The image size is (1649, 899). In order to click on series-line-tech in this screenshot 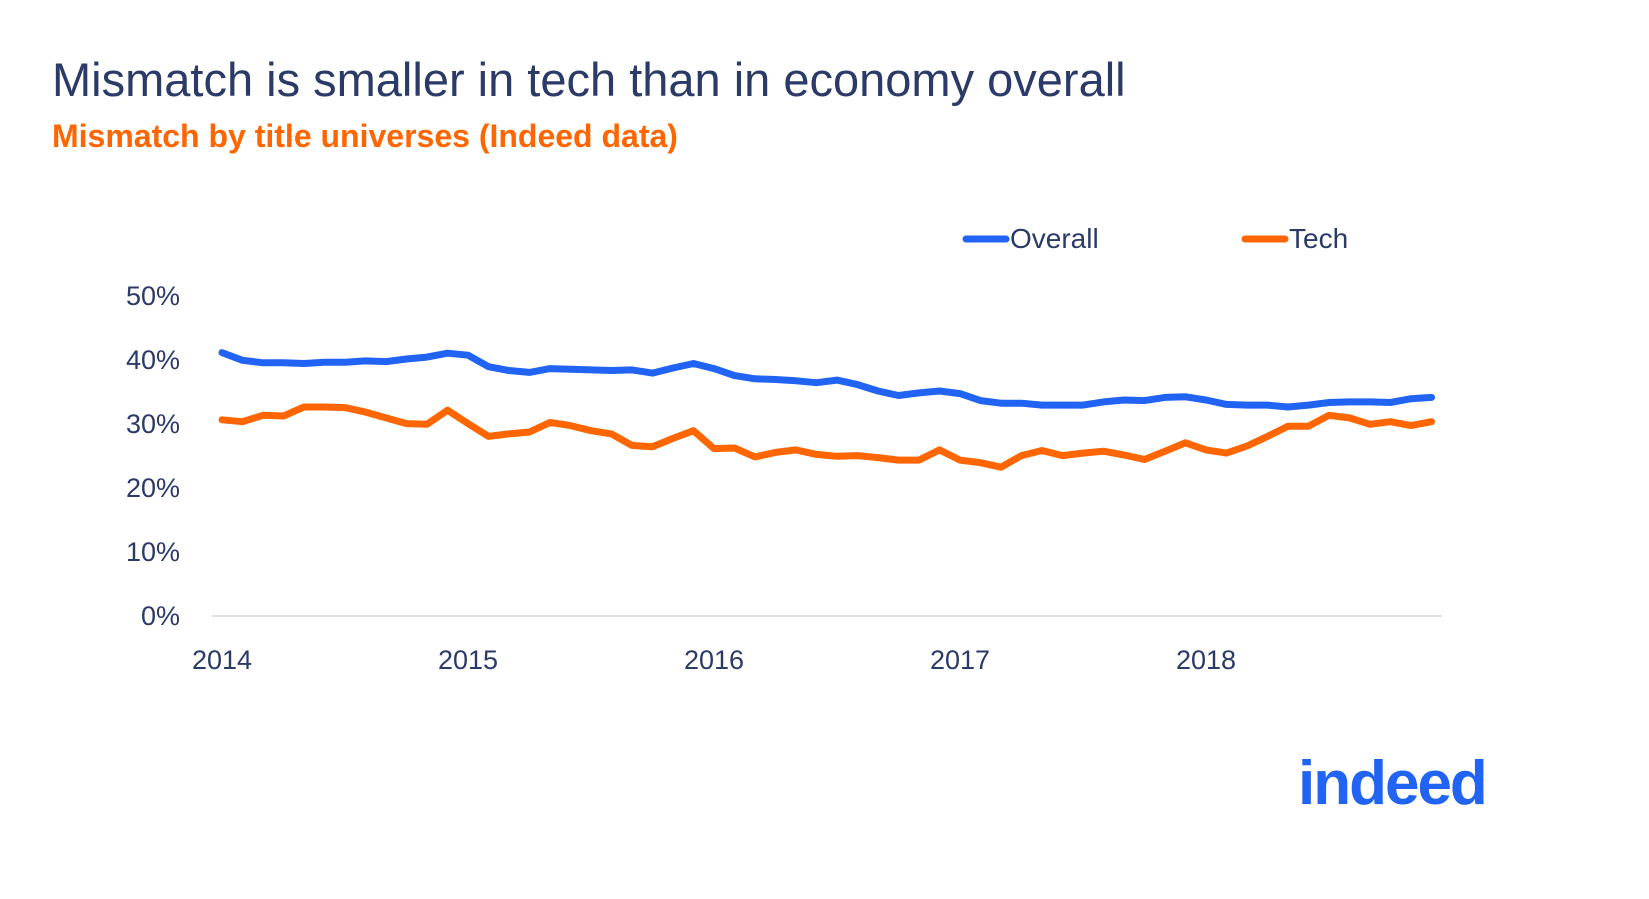, I will do `click(826, 437)`.